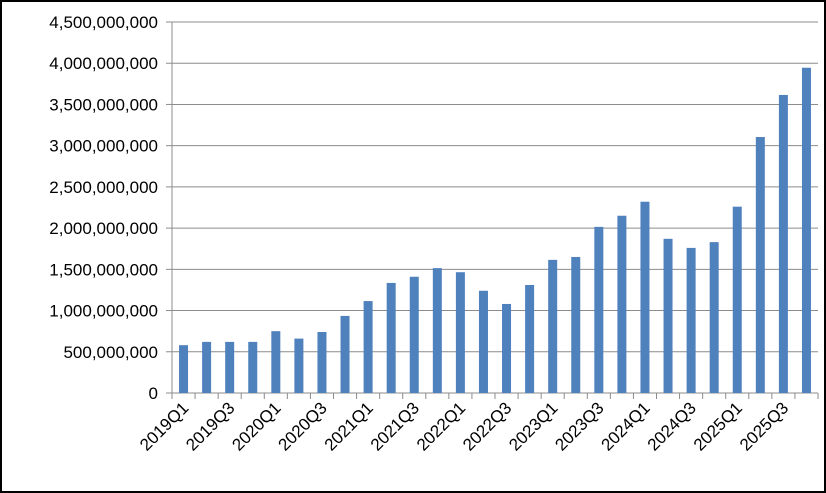 The height and width of the screenshot is (493, 826). I want to click on y-tick-label: 2,000,000,000, so click(103, 228).